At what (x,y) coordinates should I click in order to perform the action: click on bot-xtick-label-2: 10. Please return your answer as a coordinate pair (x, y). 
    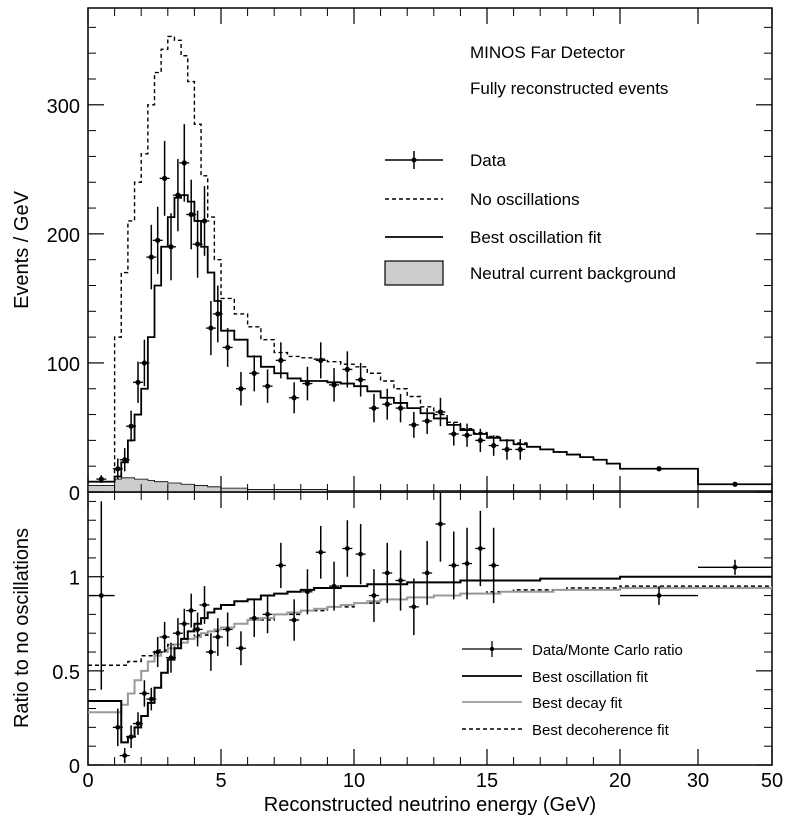
    Looking at the image, I should click on (354, 781).